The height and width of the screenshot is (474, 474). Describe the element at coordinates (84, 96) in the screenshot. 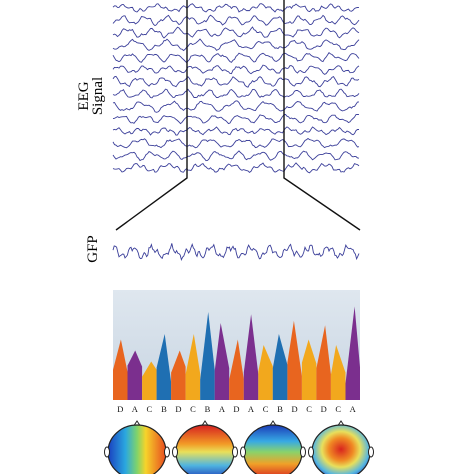

I see `eeg-label-line1: EEG` at that location.